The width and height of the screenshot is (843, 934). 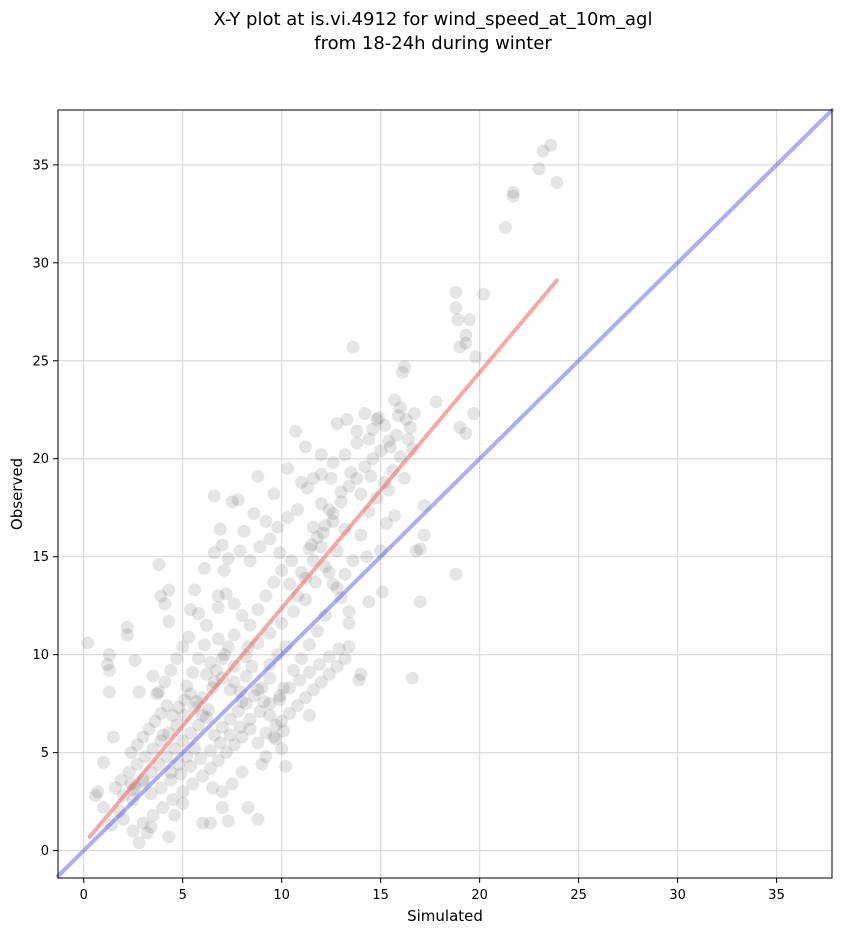 I want to click on y-tick-label-6: 30, so click(x=40, y=263).